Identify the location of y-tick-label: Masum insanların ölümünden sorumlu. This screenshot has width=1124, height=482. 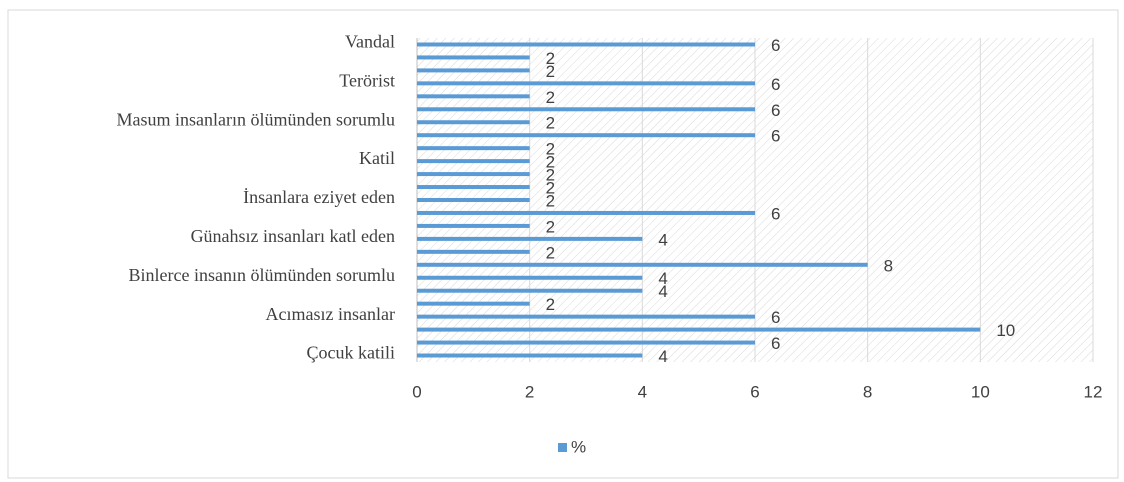
(256, 119).